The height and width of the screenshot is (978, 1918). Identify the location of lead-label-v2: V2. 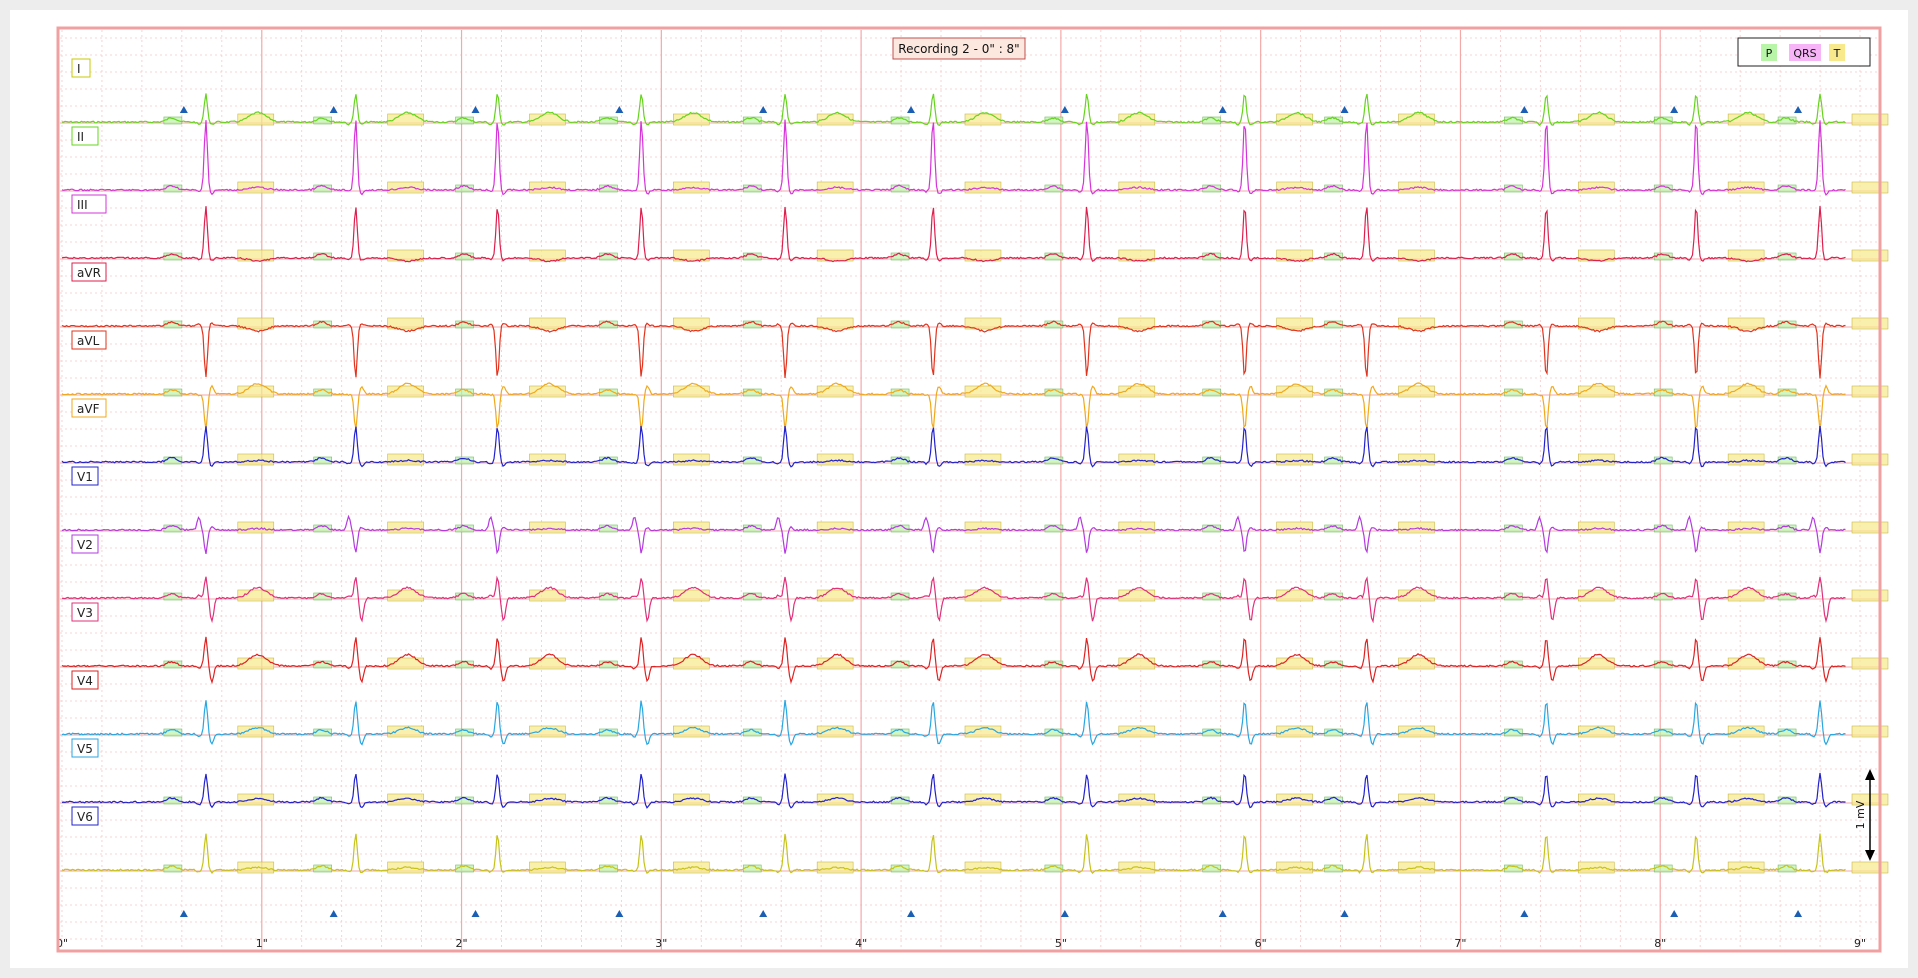
(85, 545).